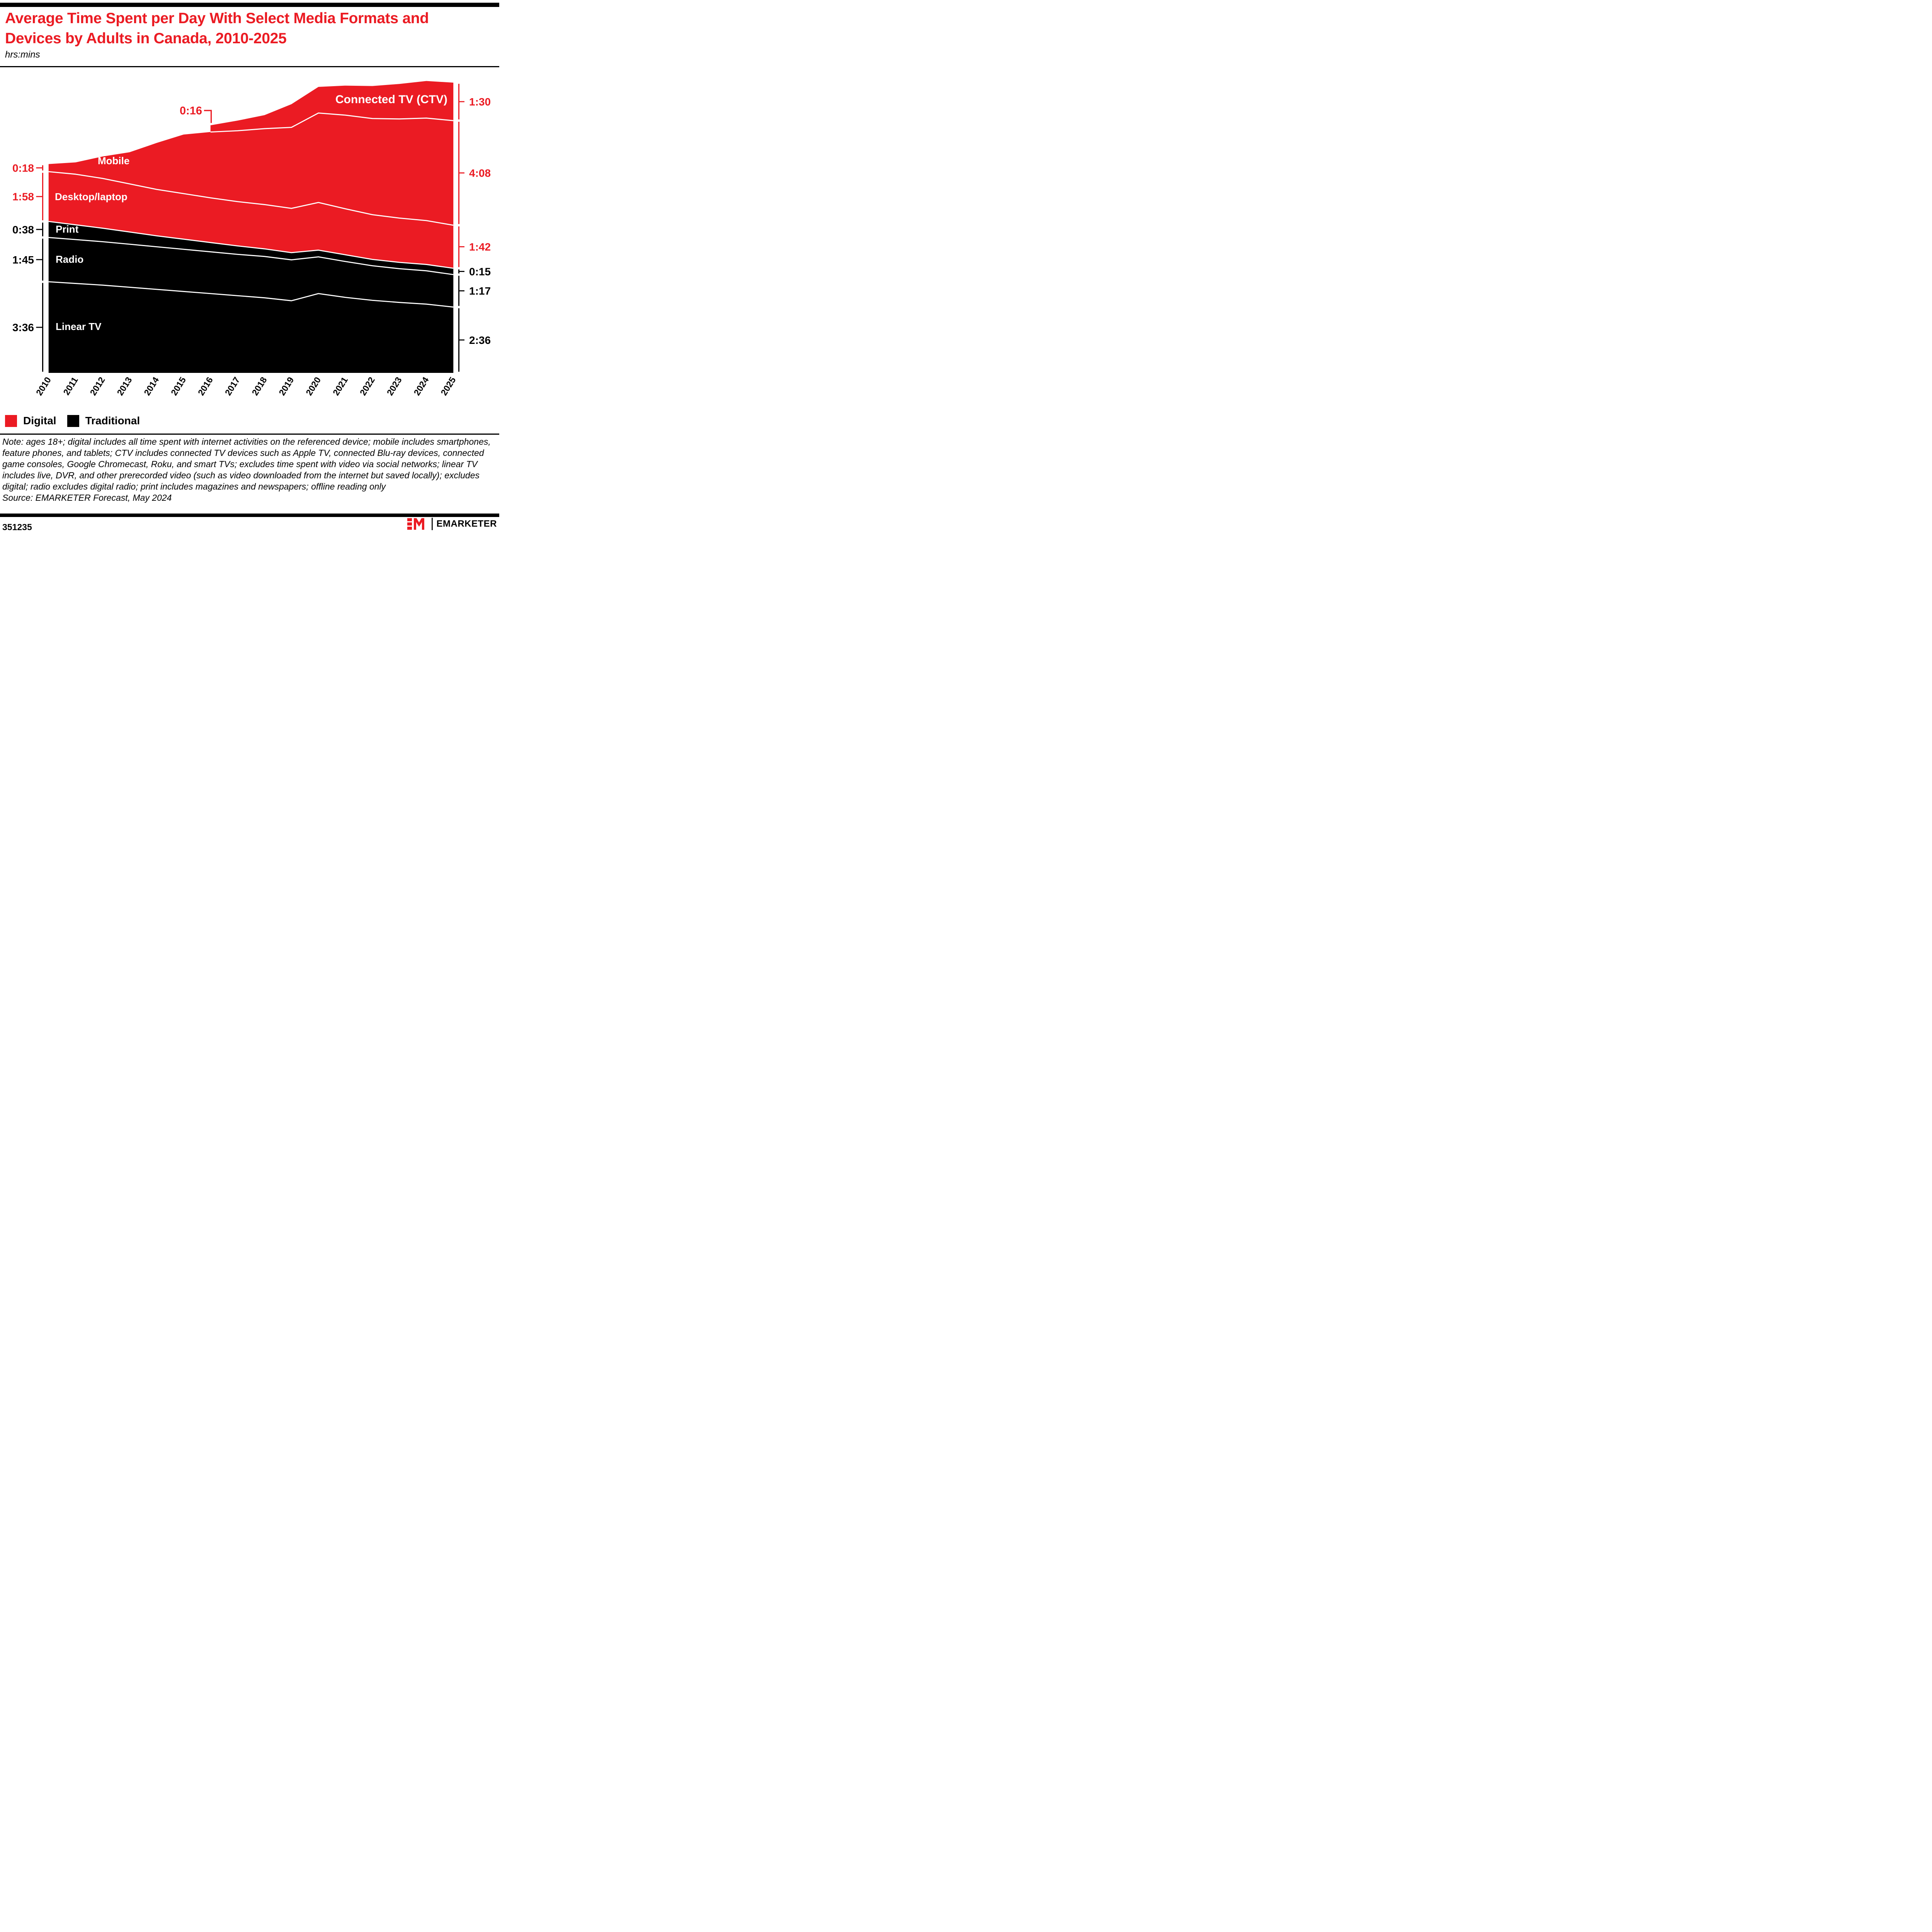 This screenshot has width=1932, height=1932. I want to click on chart-id: 351235, so click(17, 527).